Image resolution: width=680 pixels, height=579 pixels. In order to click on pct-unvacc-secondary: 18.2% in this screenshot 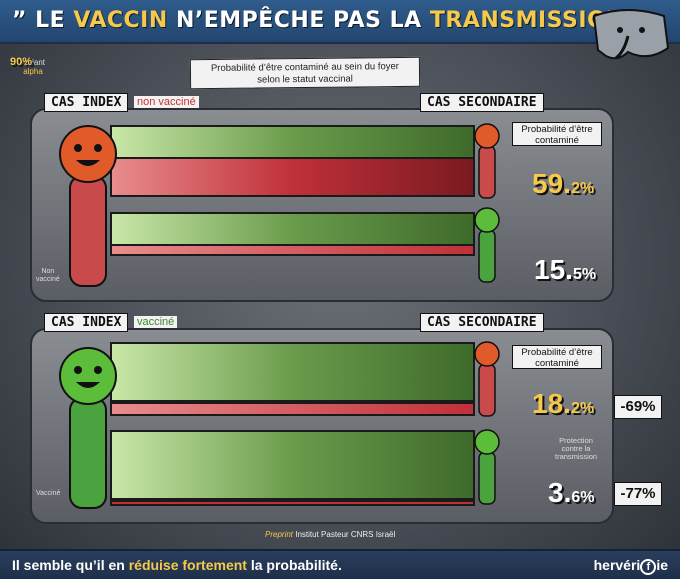, I will do `click(563, 403)`.